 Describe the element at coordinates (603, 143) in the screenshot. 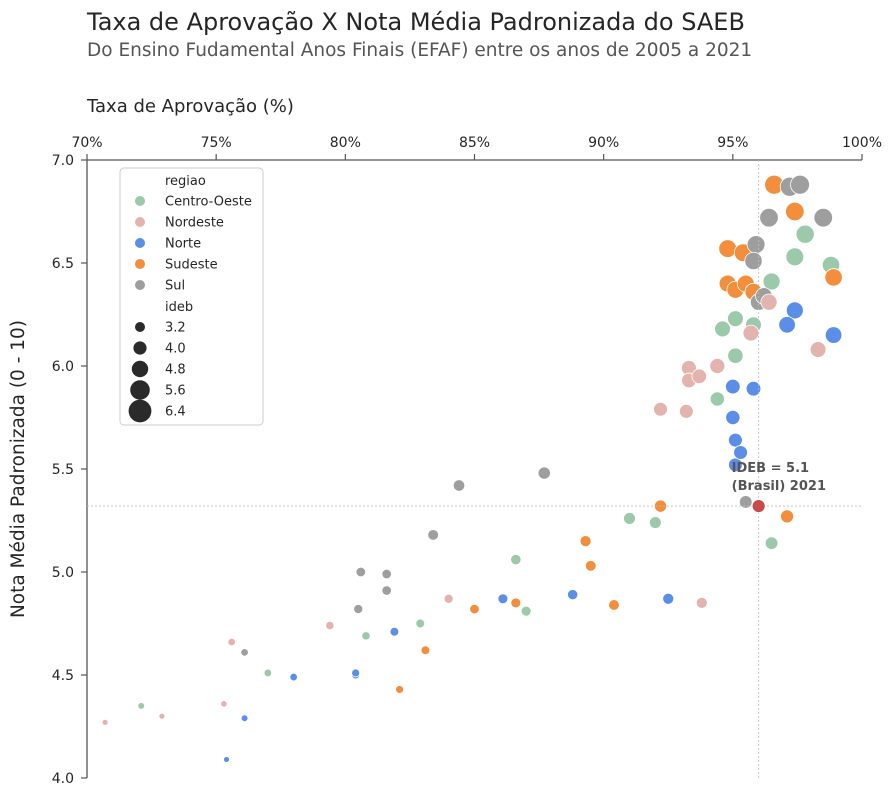

I see `x-tick-label: 90%` at that location.